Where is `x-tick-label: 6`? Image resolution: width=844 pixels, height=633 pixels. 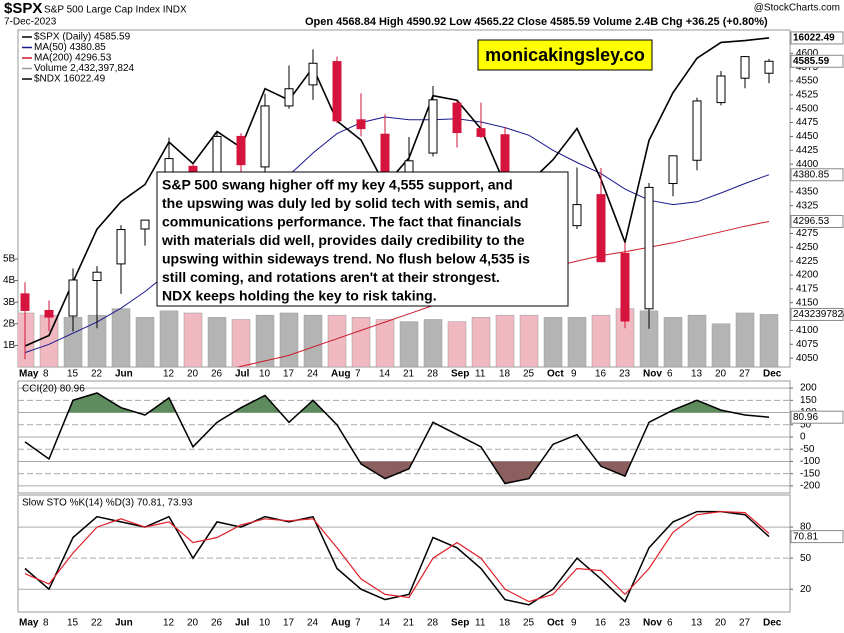 x-tick-label: 6 is located at coordinates (670, 374).